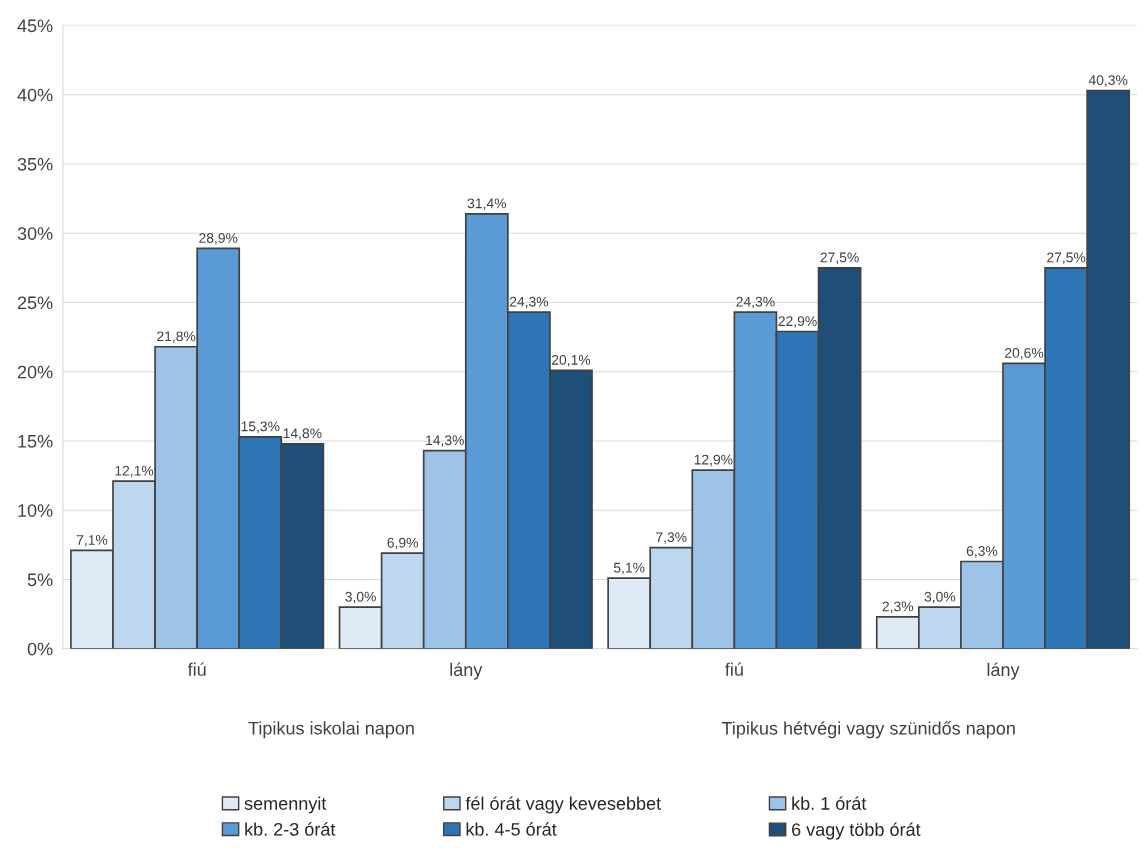 The height and width of the screenshot is (848, 1143). I want to click on data-label: 7,1%, so click(92, 541).